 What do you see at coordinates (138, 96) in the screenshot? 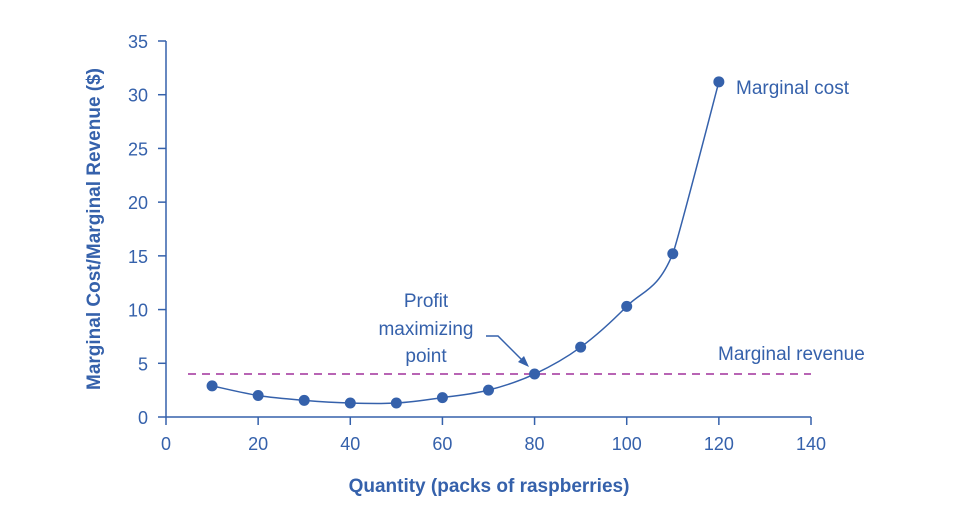
I see `y-tick-label: 30` at bounding box center [138, 96].